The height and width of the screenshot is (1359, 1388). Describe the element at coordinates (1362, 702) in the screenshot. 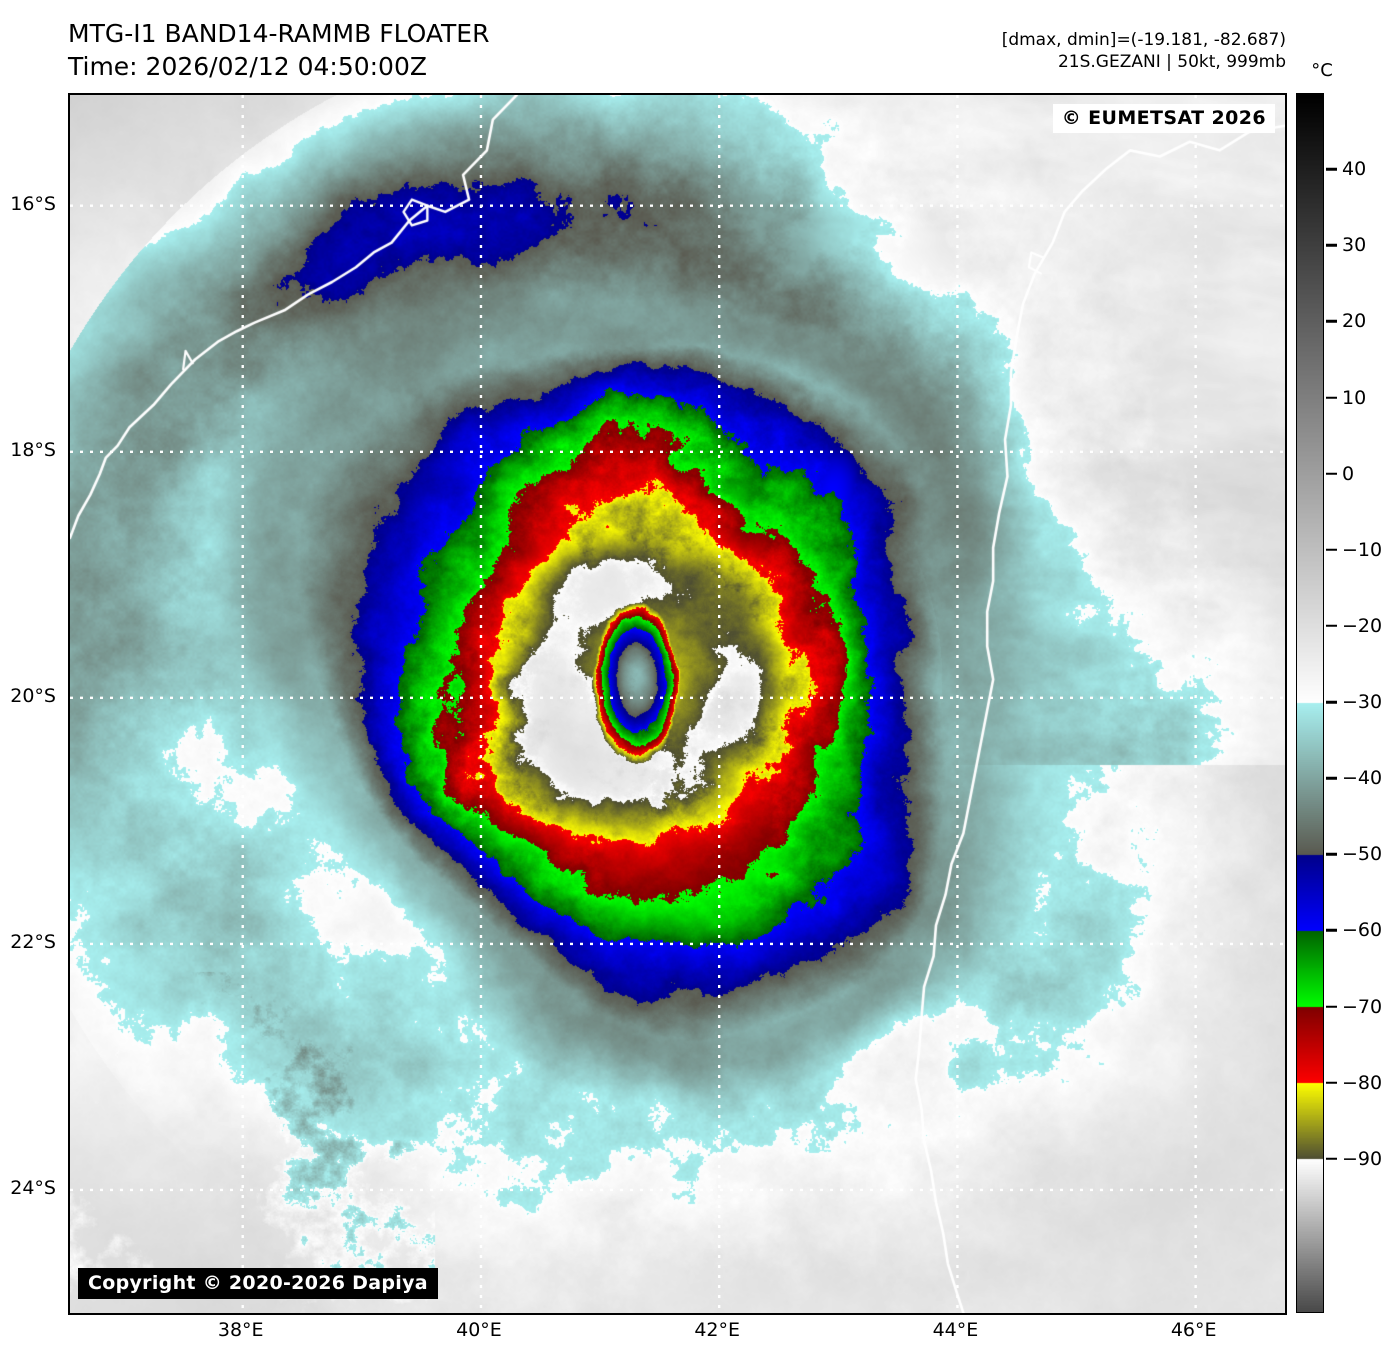

I see `colorbar-tick-label: −30` at that location.